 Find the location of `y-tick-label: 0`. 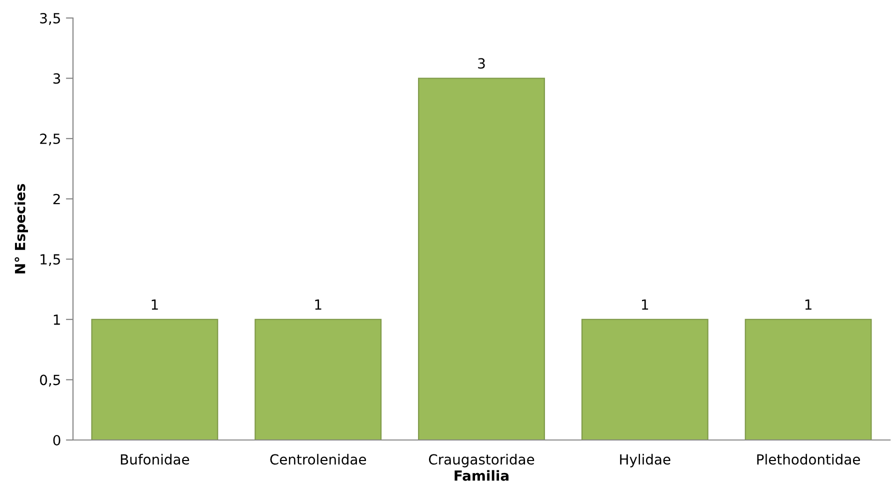

y-tick-label: 0 is located at coordinates (56, 440).